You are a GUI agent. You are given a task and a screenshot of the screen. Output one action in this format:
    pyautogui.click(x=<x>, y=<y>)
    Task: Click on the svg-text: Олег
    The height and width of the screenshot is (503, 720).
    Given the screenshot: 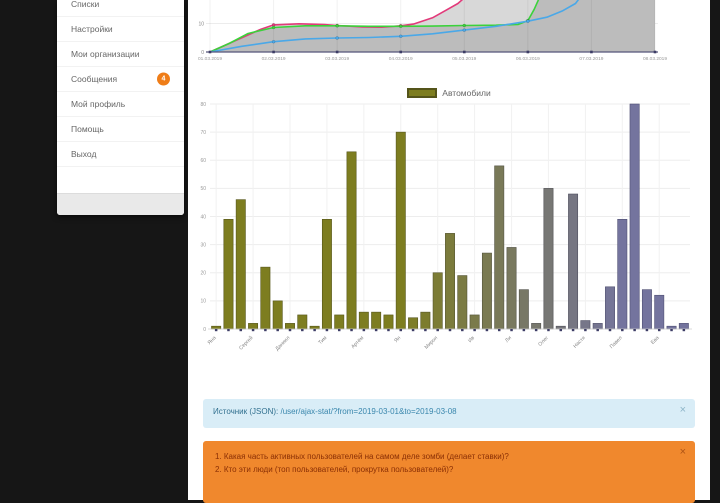 What is the action you would take?
    pyautogui.click(x=543, y=341)
    